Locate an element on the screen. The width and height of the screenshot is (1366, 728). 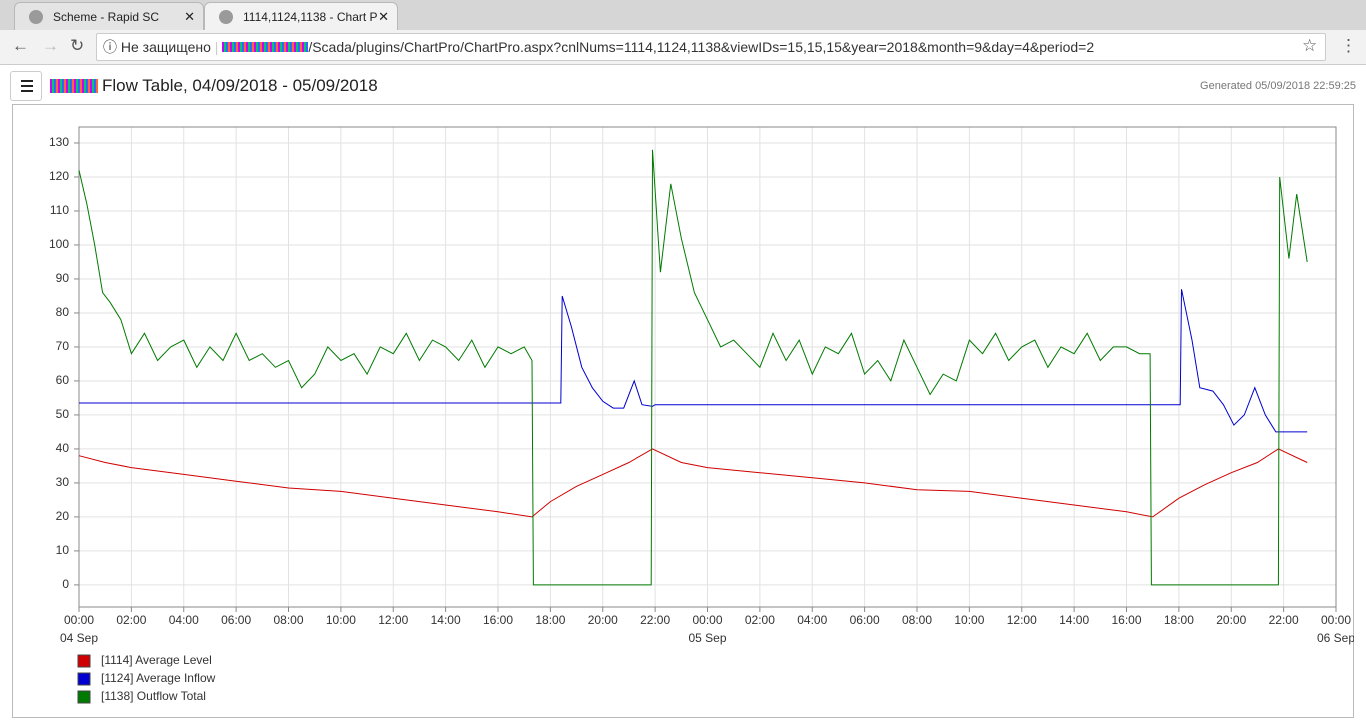
x-date-label: 06 Sep is located at coordinates (1335, 638).